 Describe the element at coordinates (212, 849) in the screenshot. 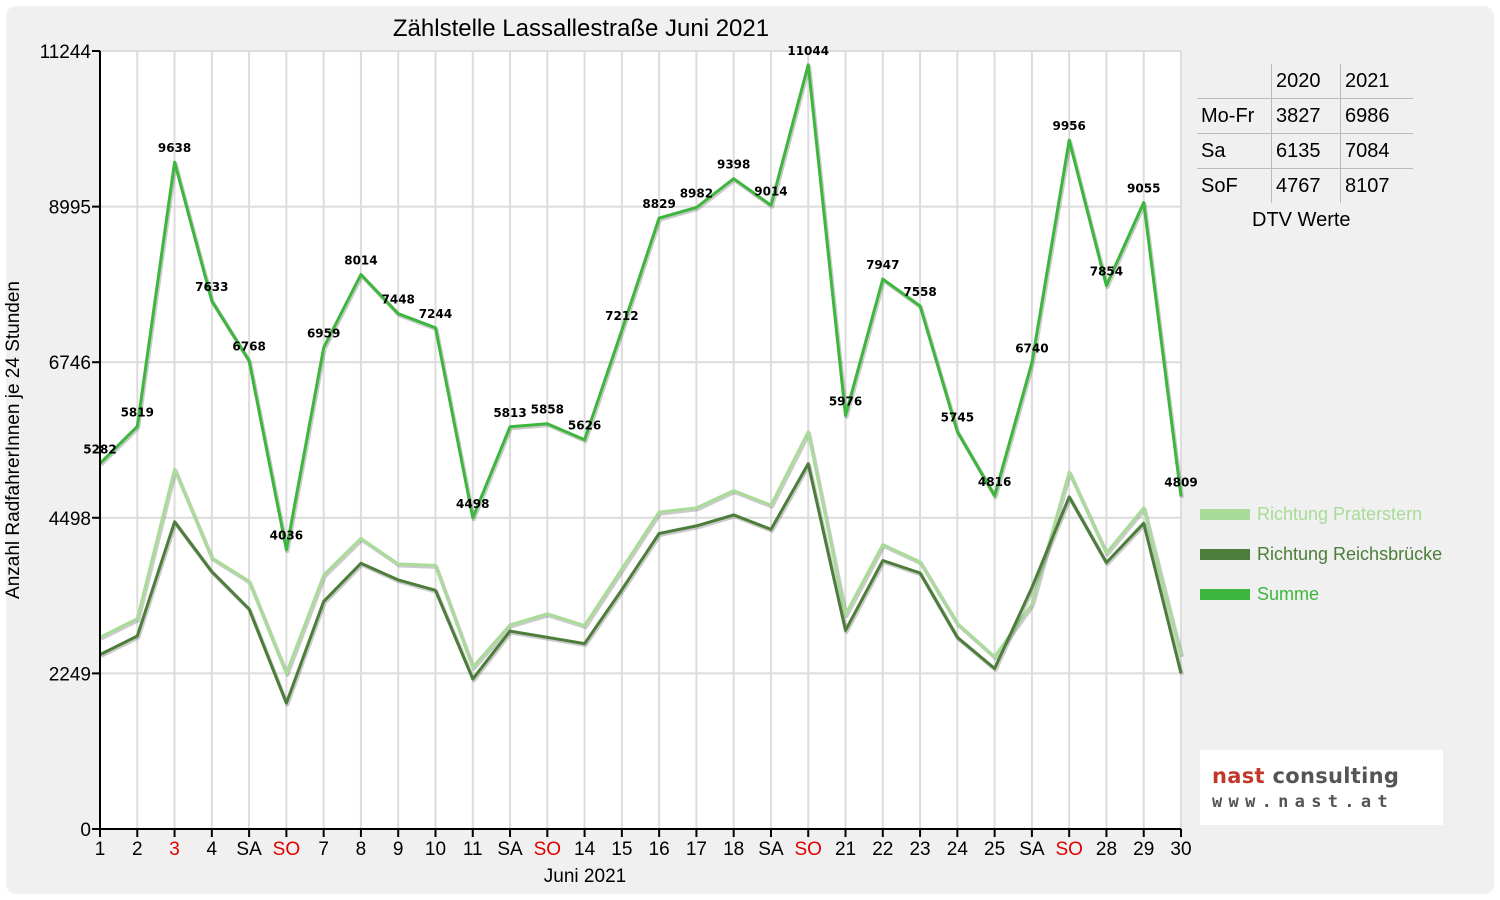

I see `x-tick-label: 4` at that location.